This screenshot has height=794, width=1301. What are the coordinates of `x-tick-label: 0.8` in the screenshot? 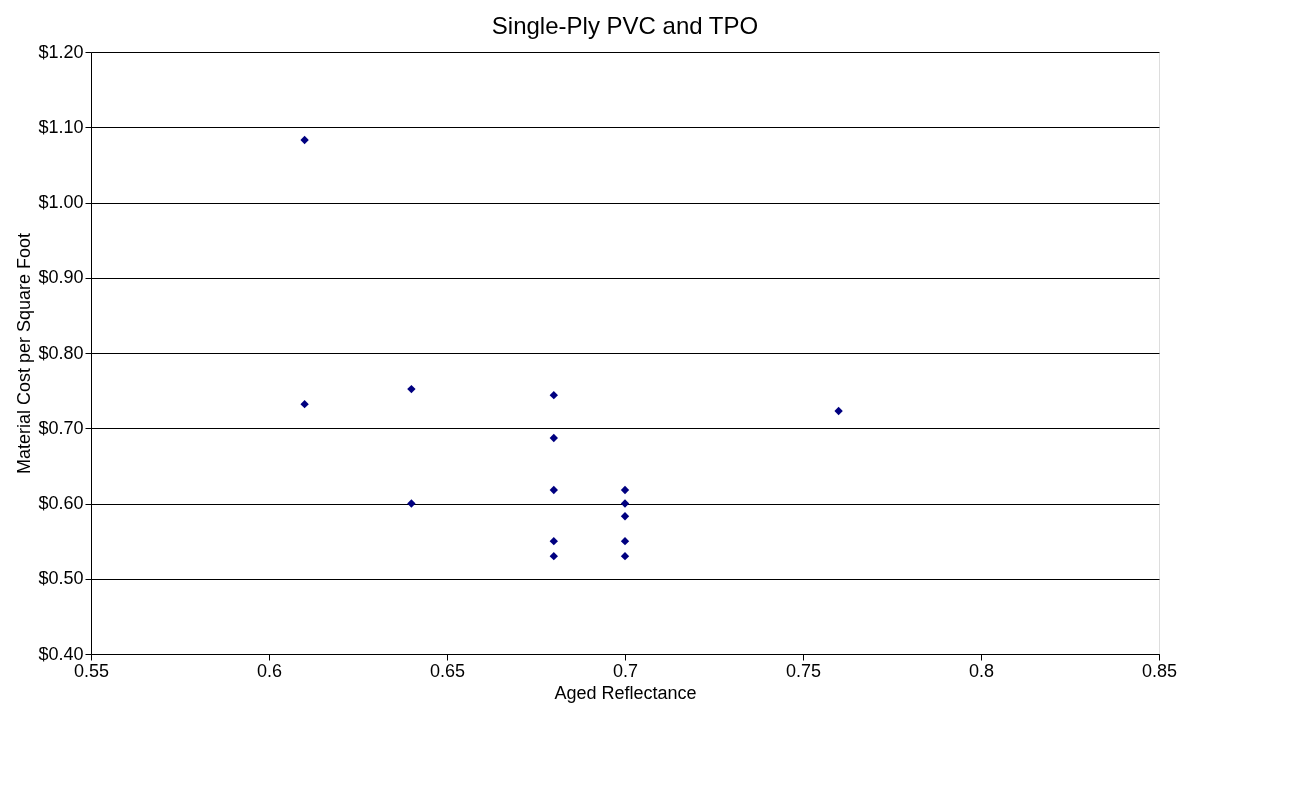 It's located at (981, 670).